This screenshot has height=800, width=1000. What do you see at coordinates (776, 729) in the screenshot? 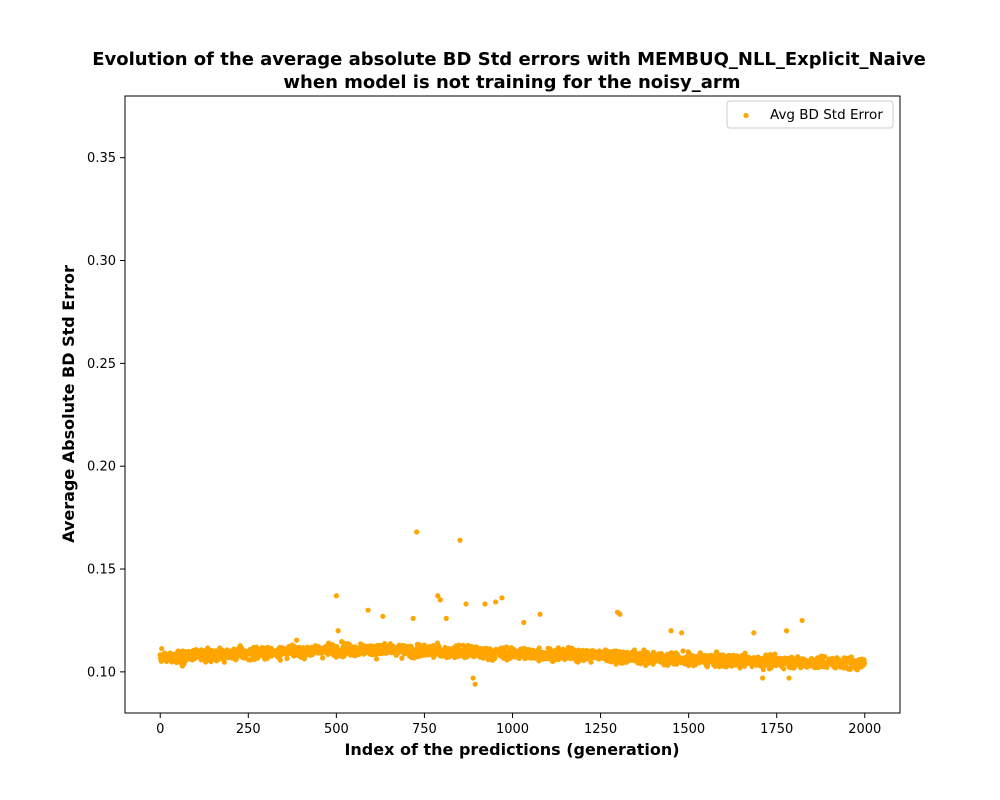
I see `x-tick-label: 1750` at bounding box center [776, 729].